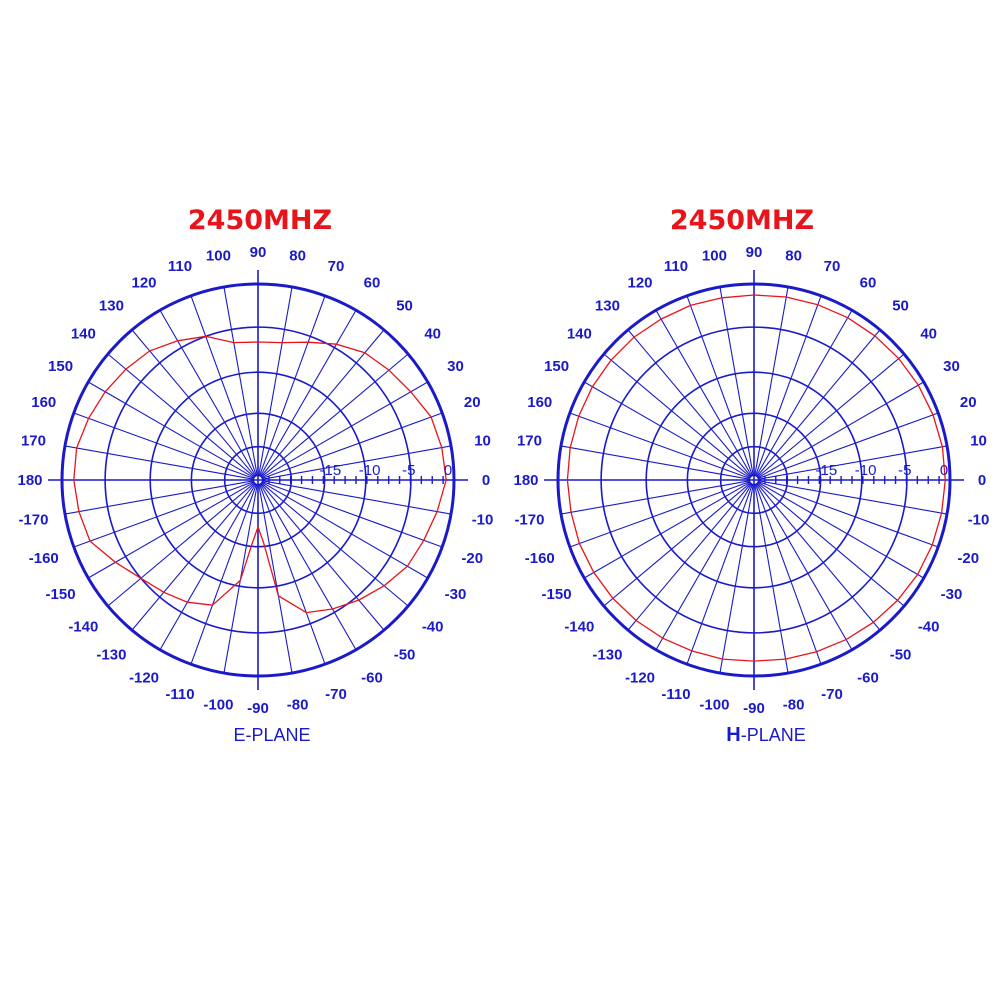  What do you see at coordinates (714, 705) in the screenshot?
I see `angle-tick-label: -100` at bounding box center [714, 705].